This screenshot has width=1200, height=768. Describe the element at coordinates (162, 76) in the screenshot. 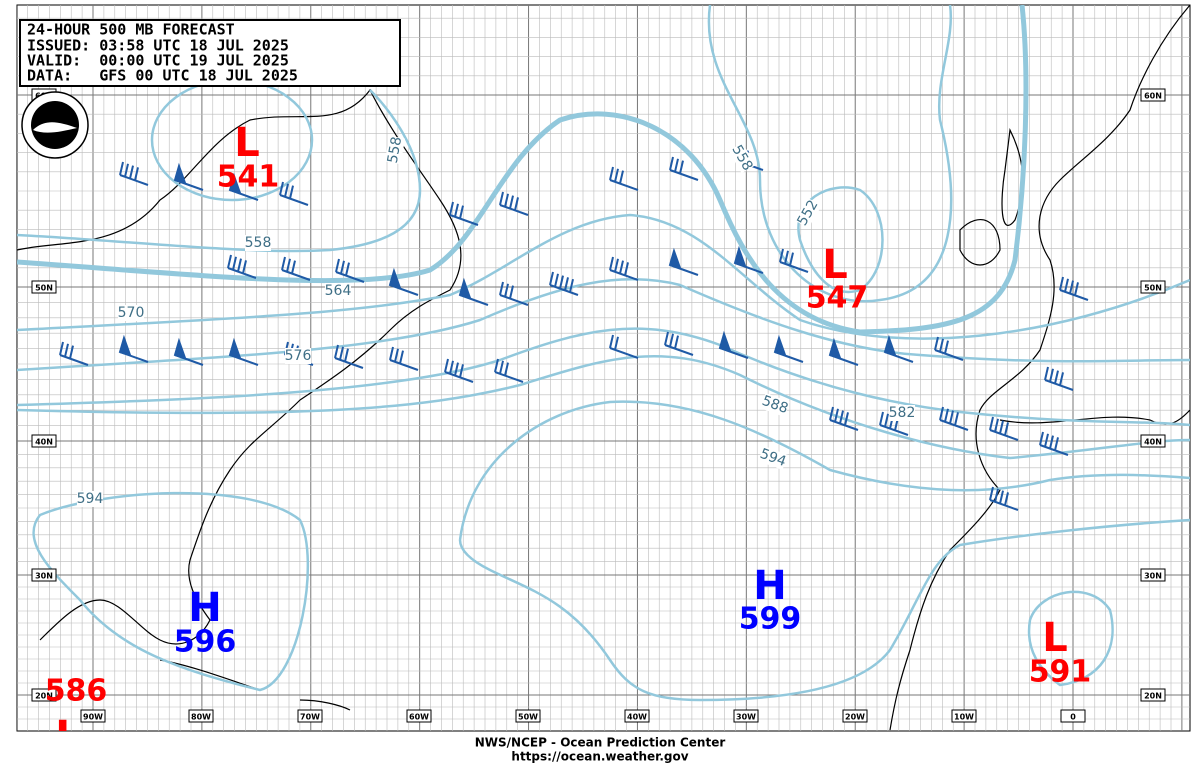

I see `header-line: DATA: GFS 00 UTC 18 JUL 2025` at that location.